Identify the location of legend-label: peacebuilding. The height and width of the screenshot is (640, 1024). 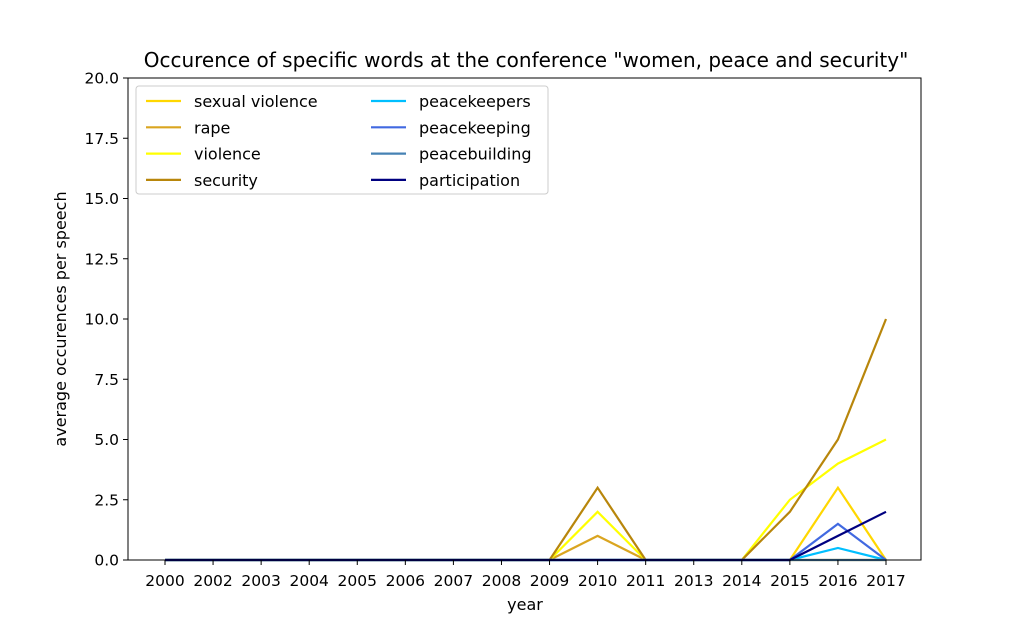
(475, 154).